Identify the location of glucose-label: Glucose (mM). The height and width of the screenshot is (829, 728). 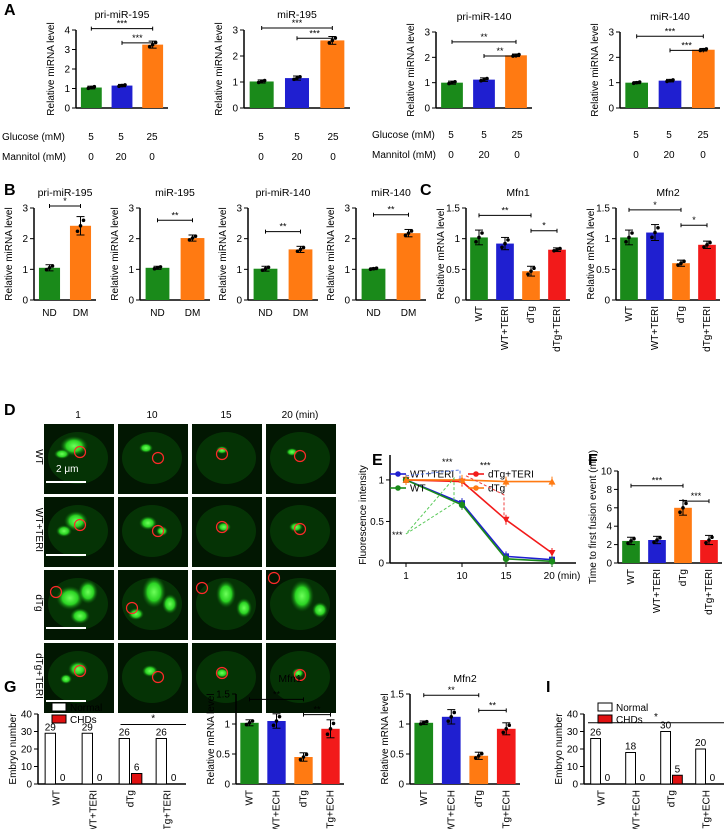
(403, 135).